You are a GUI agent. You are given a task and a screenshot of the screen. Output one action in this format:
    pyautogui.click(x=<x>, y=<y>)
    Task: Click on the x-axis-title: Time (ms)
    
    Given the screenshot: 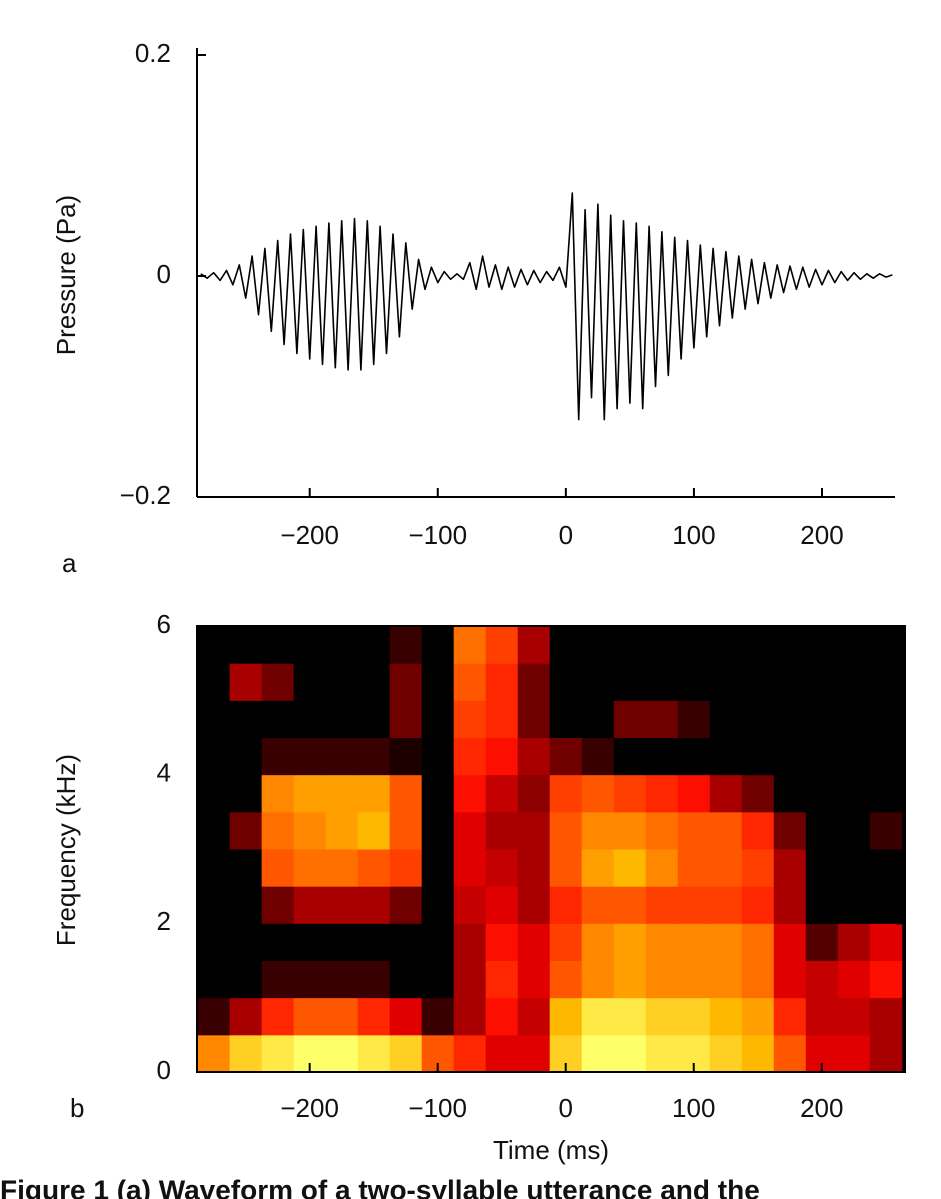 What is the action you would take?
    pyautogui.click(x=551, y=1150)
    